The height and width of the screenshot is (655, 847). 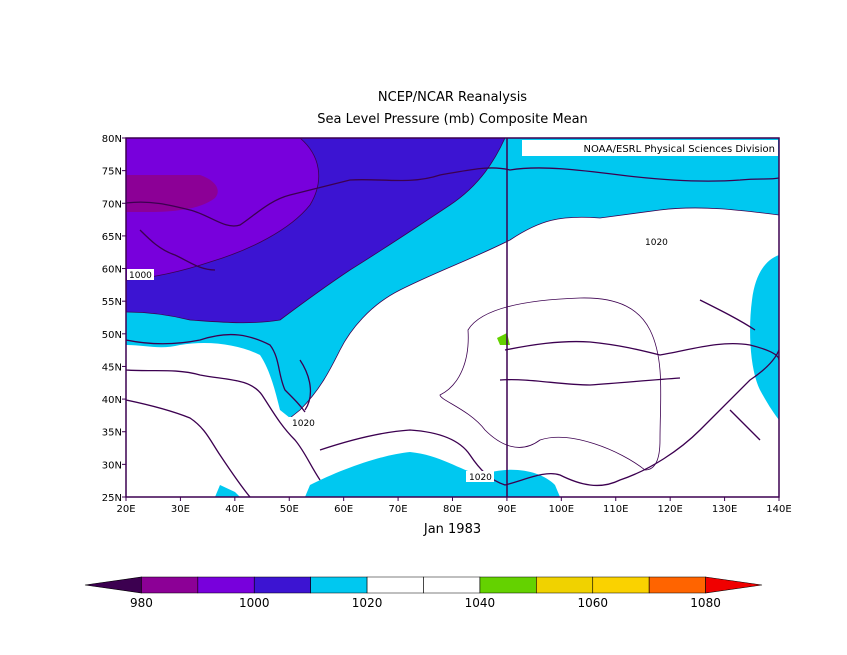 I want to click on lon-tick-label: 100E, so click(x=561, y=509).